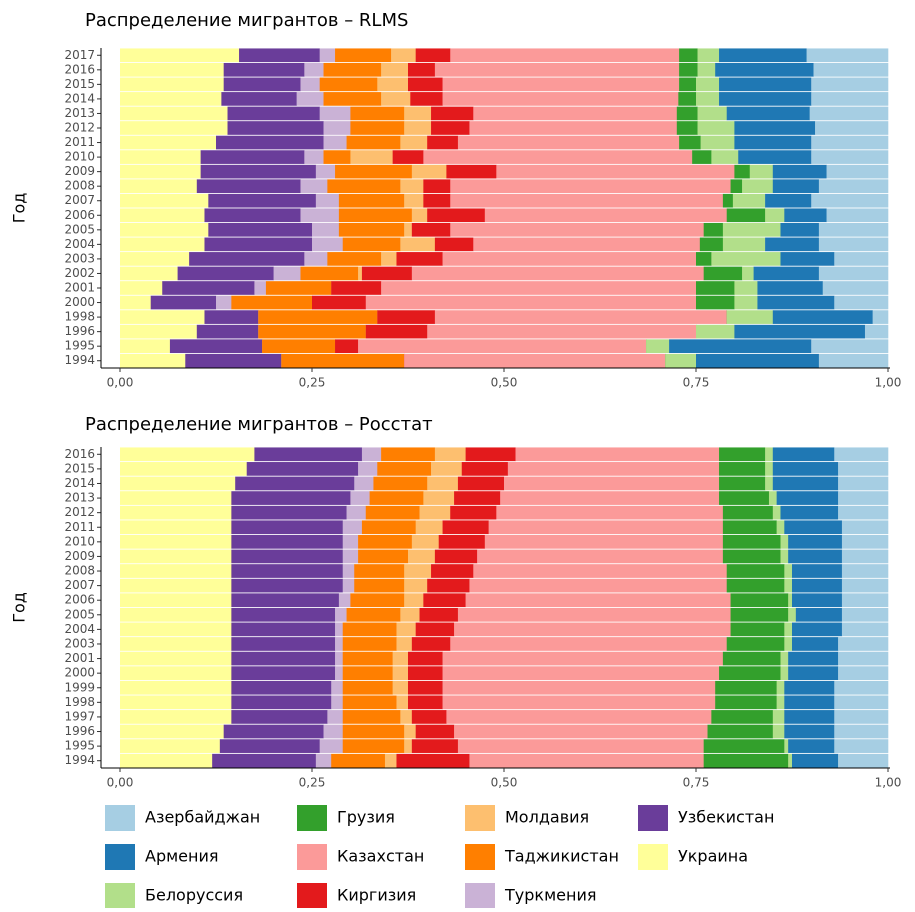 The height and width of the screenshot is (912, 915). I want to click on x-tick-label: 1,00, so click(888, 383).